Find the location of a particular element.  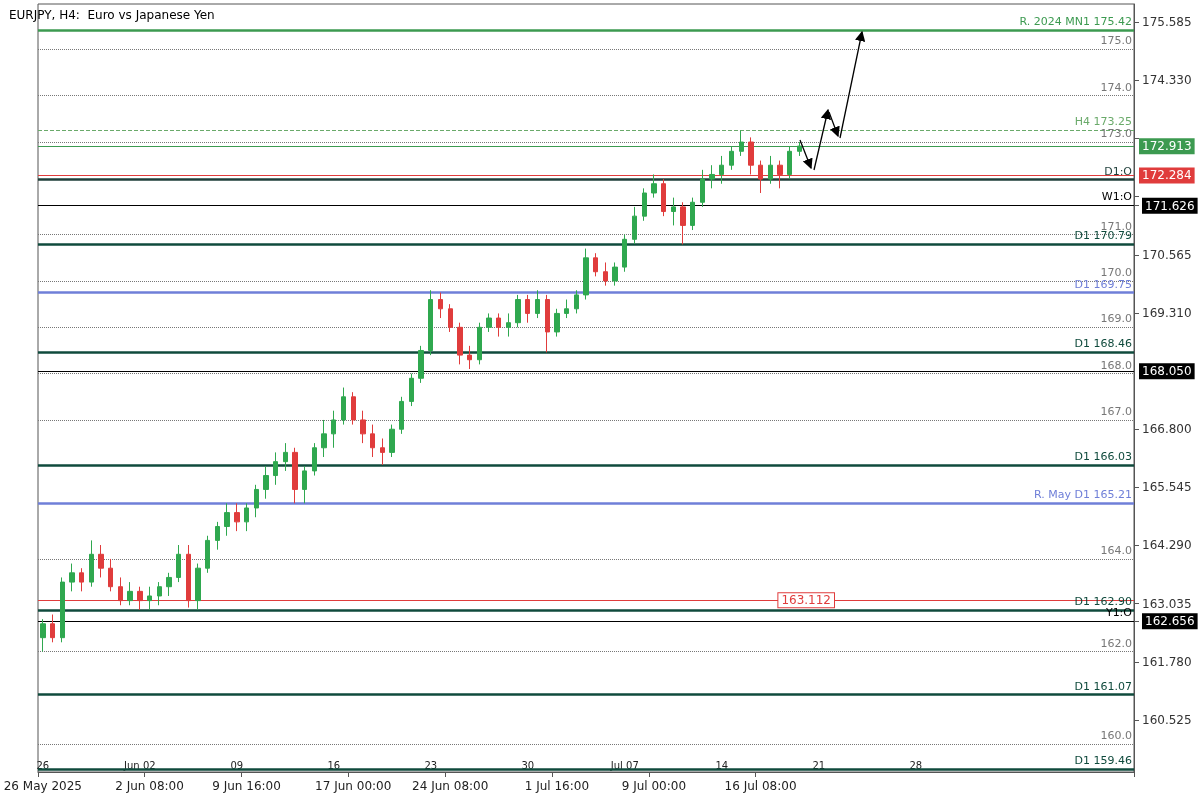

x-tick-label: 9 Jun 16:00 is located at coordinates (246, 786).